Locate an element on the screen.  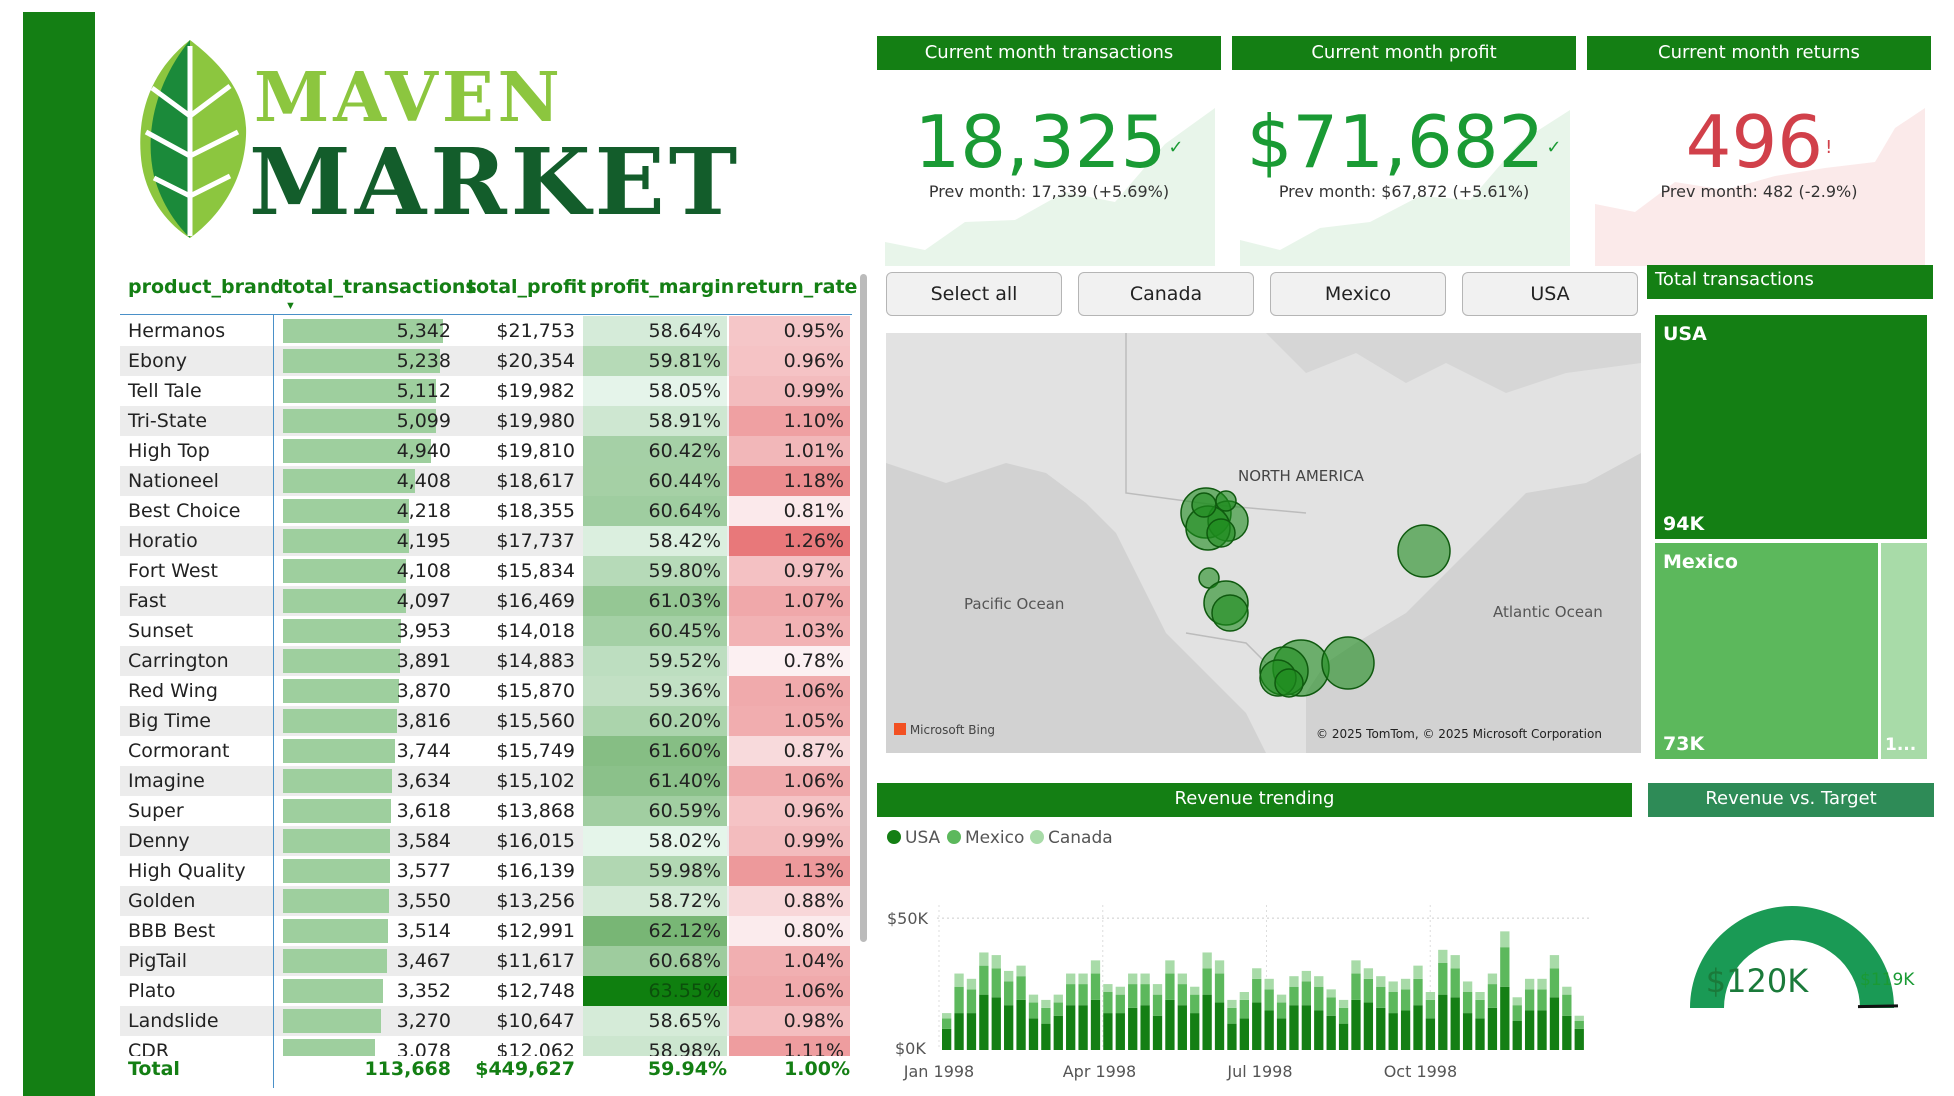
revenue-trend-chart: $50K $0K Jan 1998 Apr 1998 Jul 1998 Oct 1998 is located at coordinates (1254, 982).